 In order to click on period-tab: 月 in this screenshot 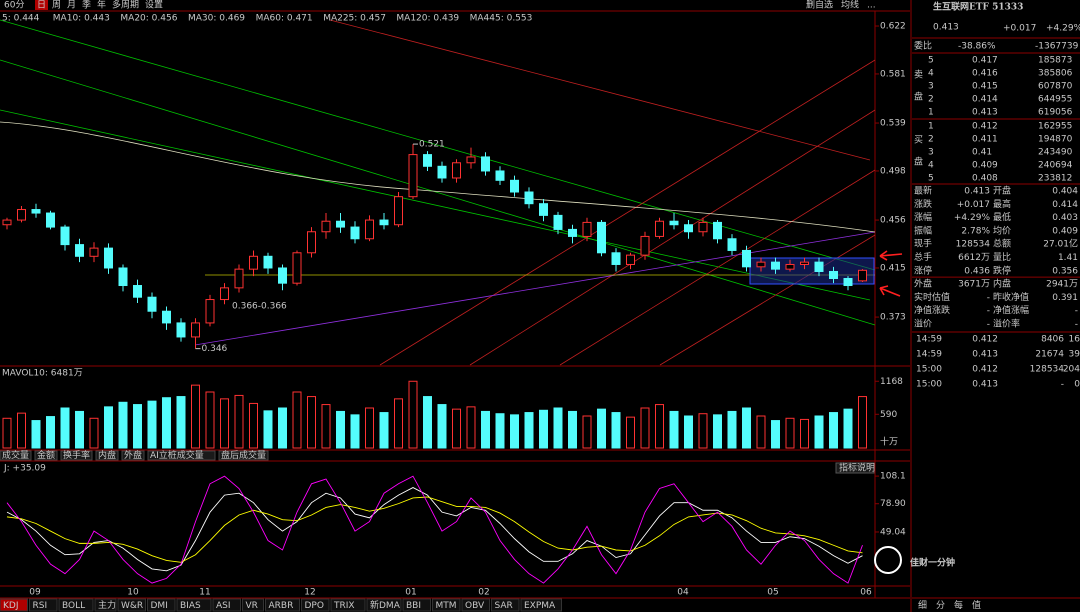, I will do `click(71, 5)`.